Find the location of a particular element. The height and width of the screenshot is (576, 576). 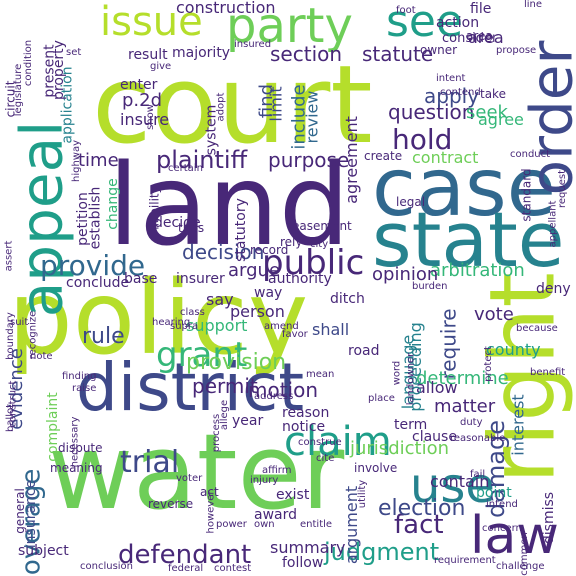

word-allow: allow is located at coordinates (437, 387).